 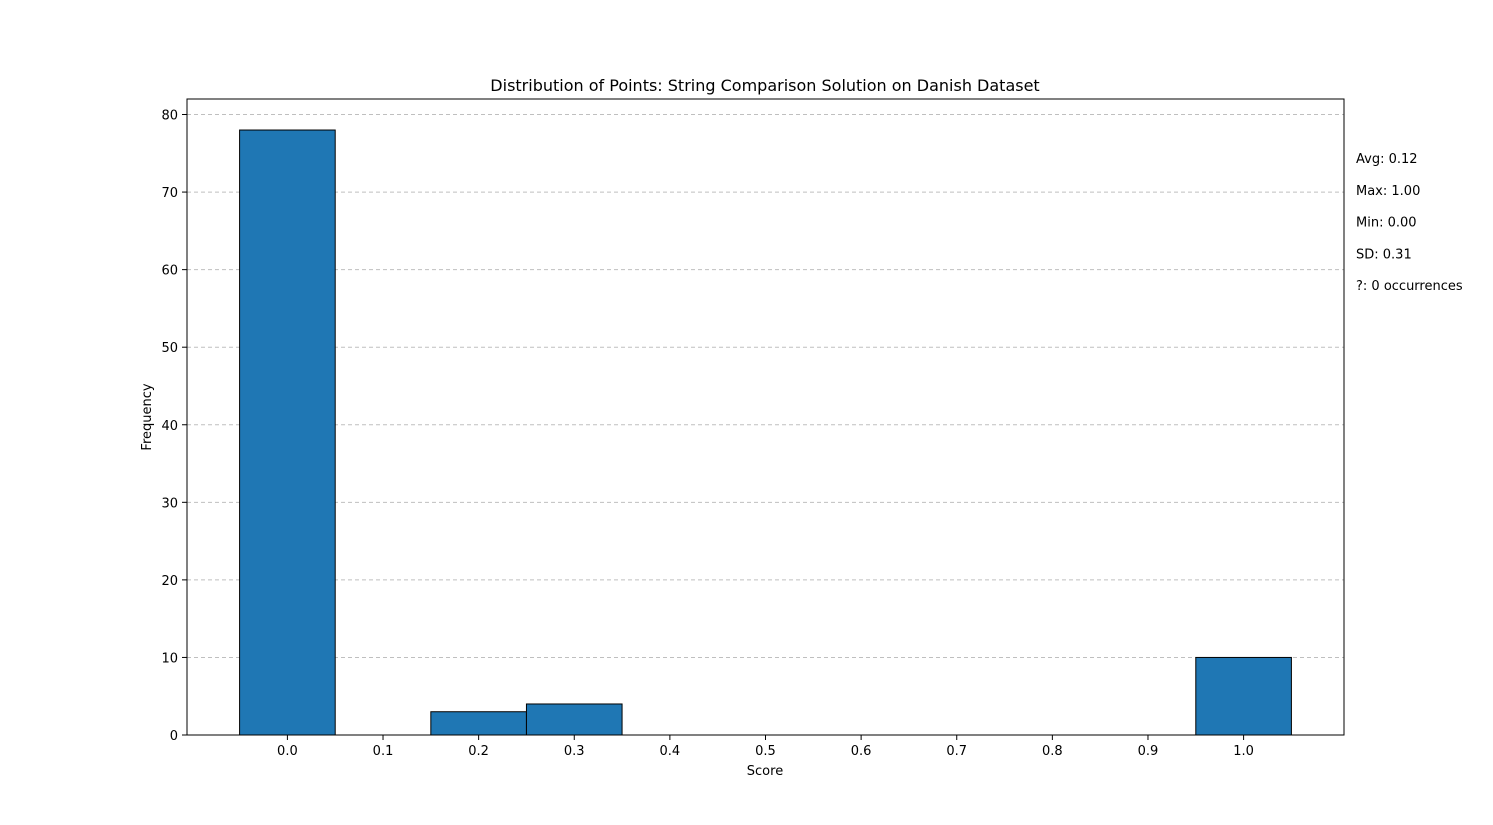 What do you see at coordinates (574, 751) in the screenshot?
I see `x-tick-label: 0.3` at bounding box center [574, 751].